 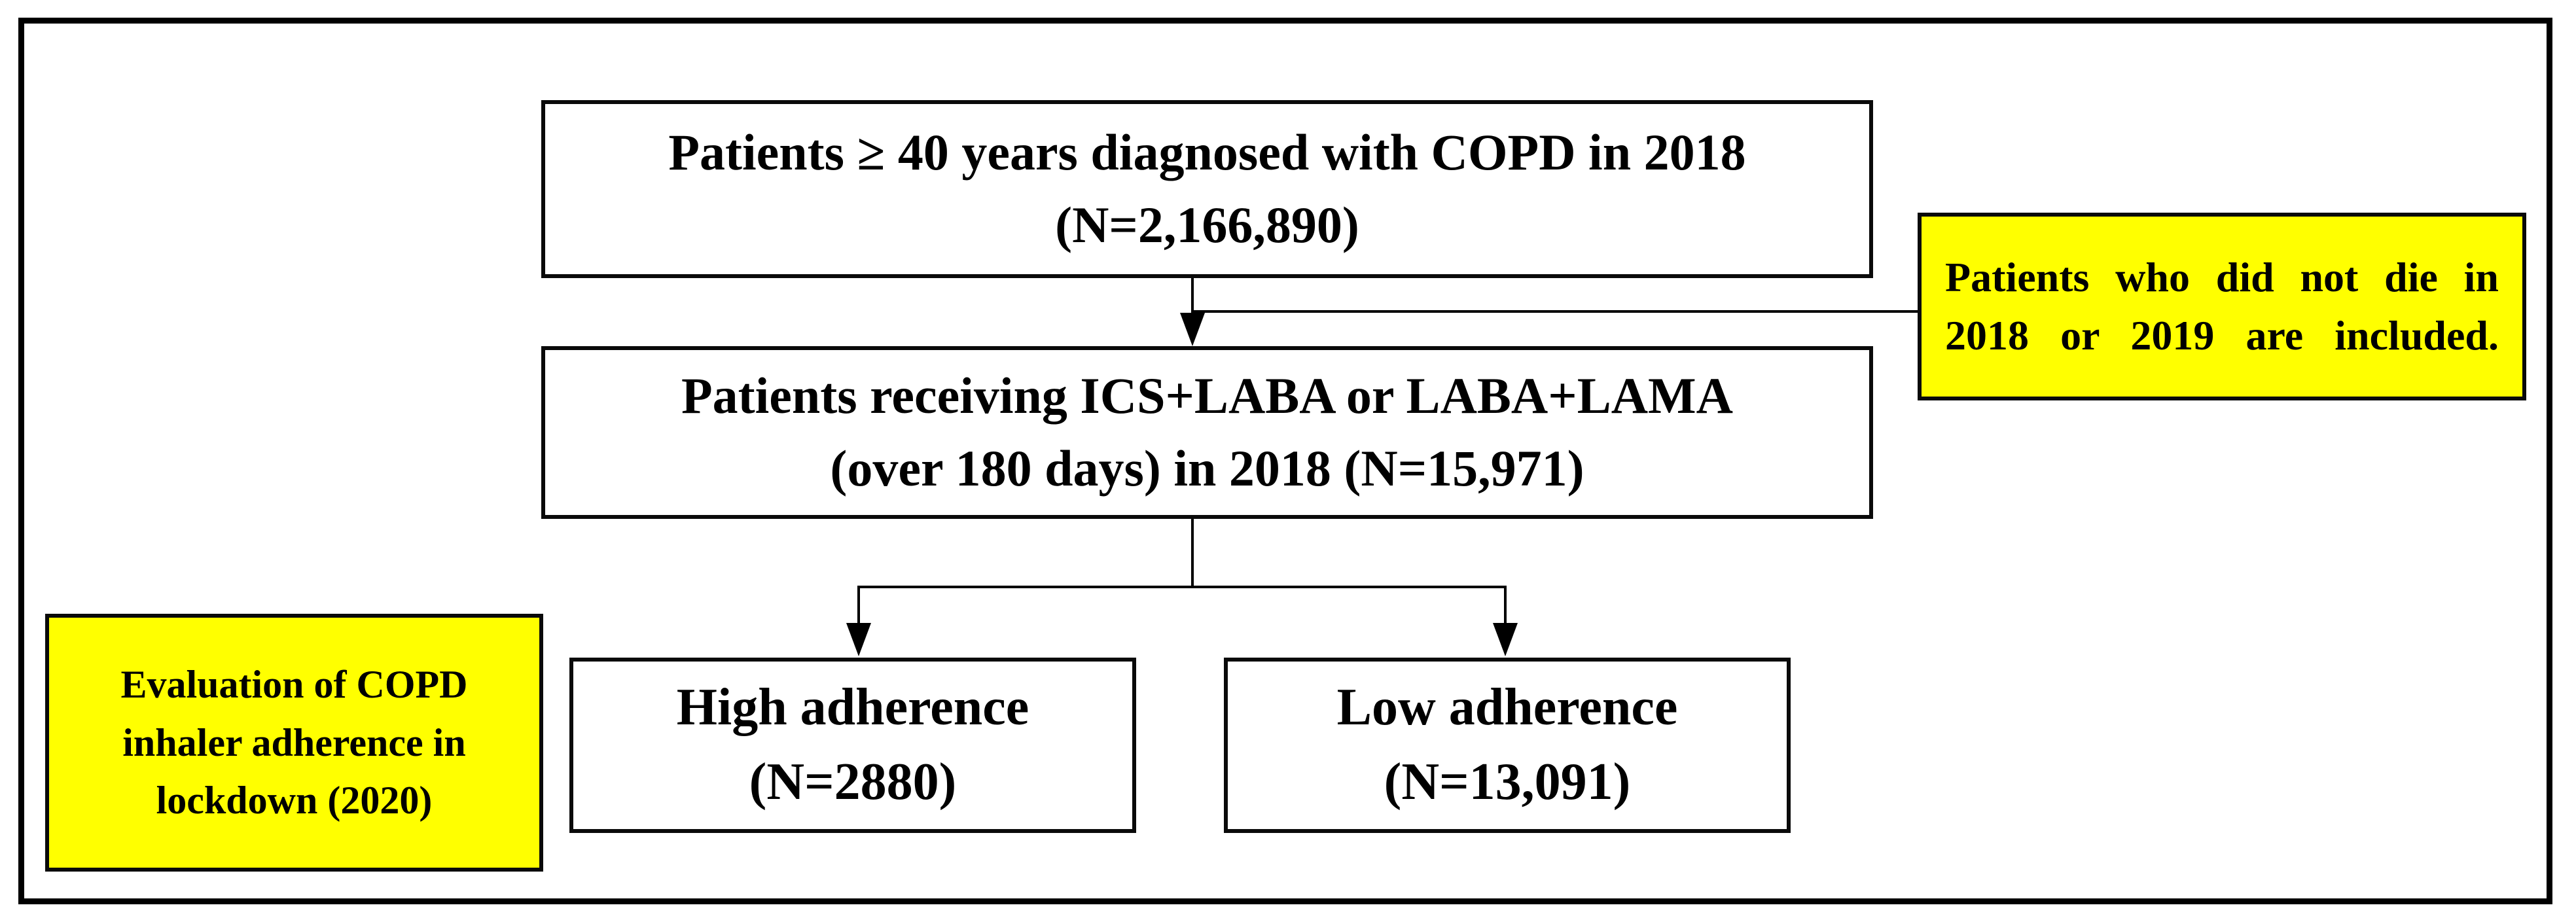 I want to click on node-low-adherence-box: Low adherence (N=13,091), so click(x=1507, y=745).